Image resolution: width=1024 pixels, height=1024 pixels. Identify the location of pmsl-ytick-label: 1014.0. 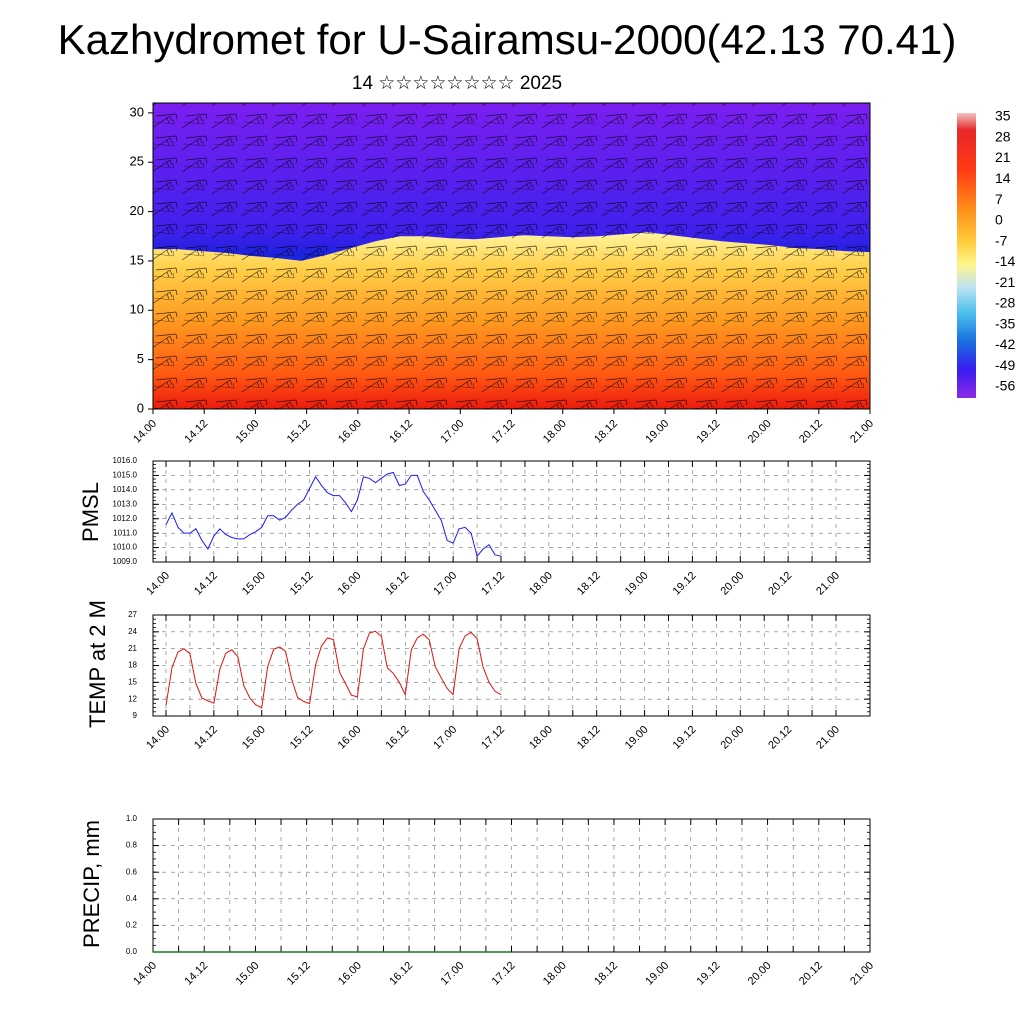
(125, 489).